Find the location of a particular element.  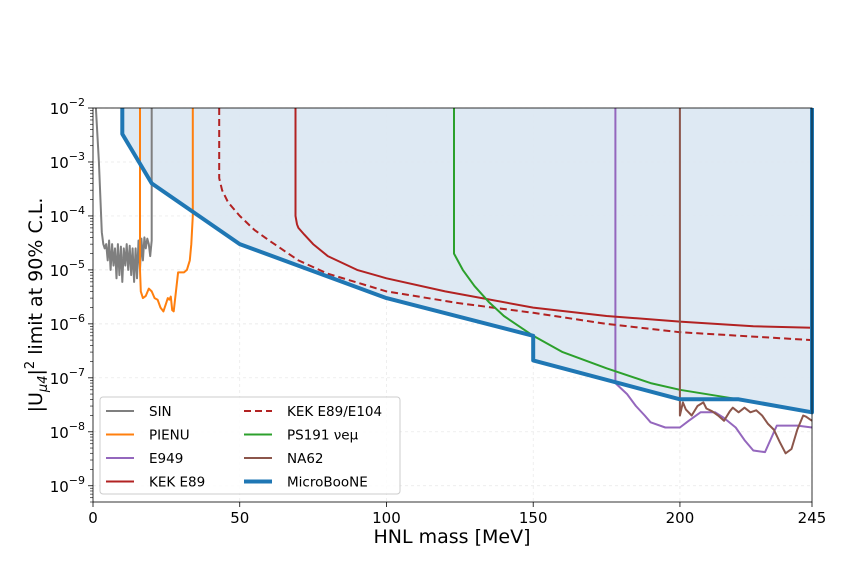

legend-label: MicroBooNE is located at coordinates (327, 483).